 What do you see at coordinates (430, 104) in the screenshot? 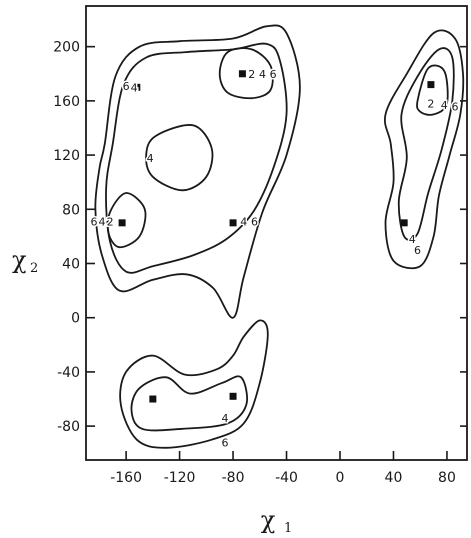
I see `contour-label-11: 2` at bounding box center [430, 104].